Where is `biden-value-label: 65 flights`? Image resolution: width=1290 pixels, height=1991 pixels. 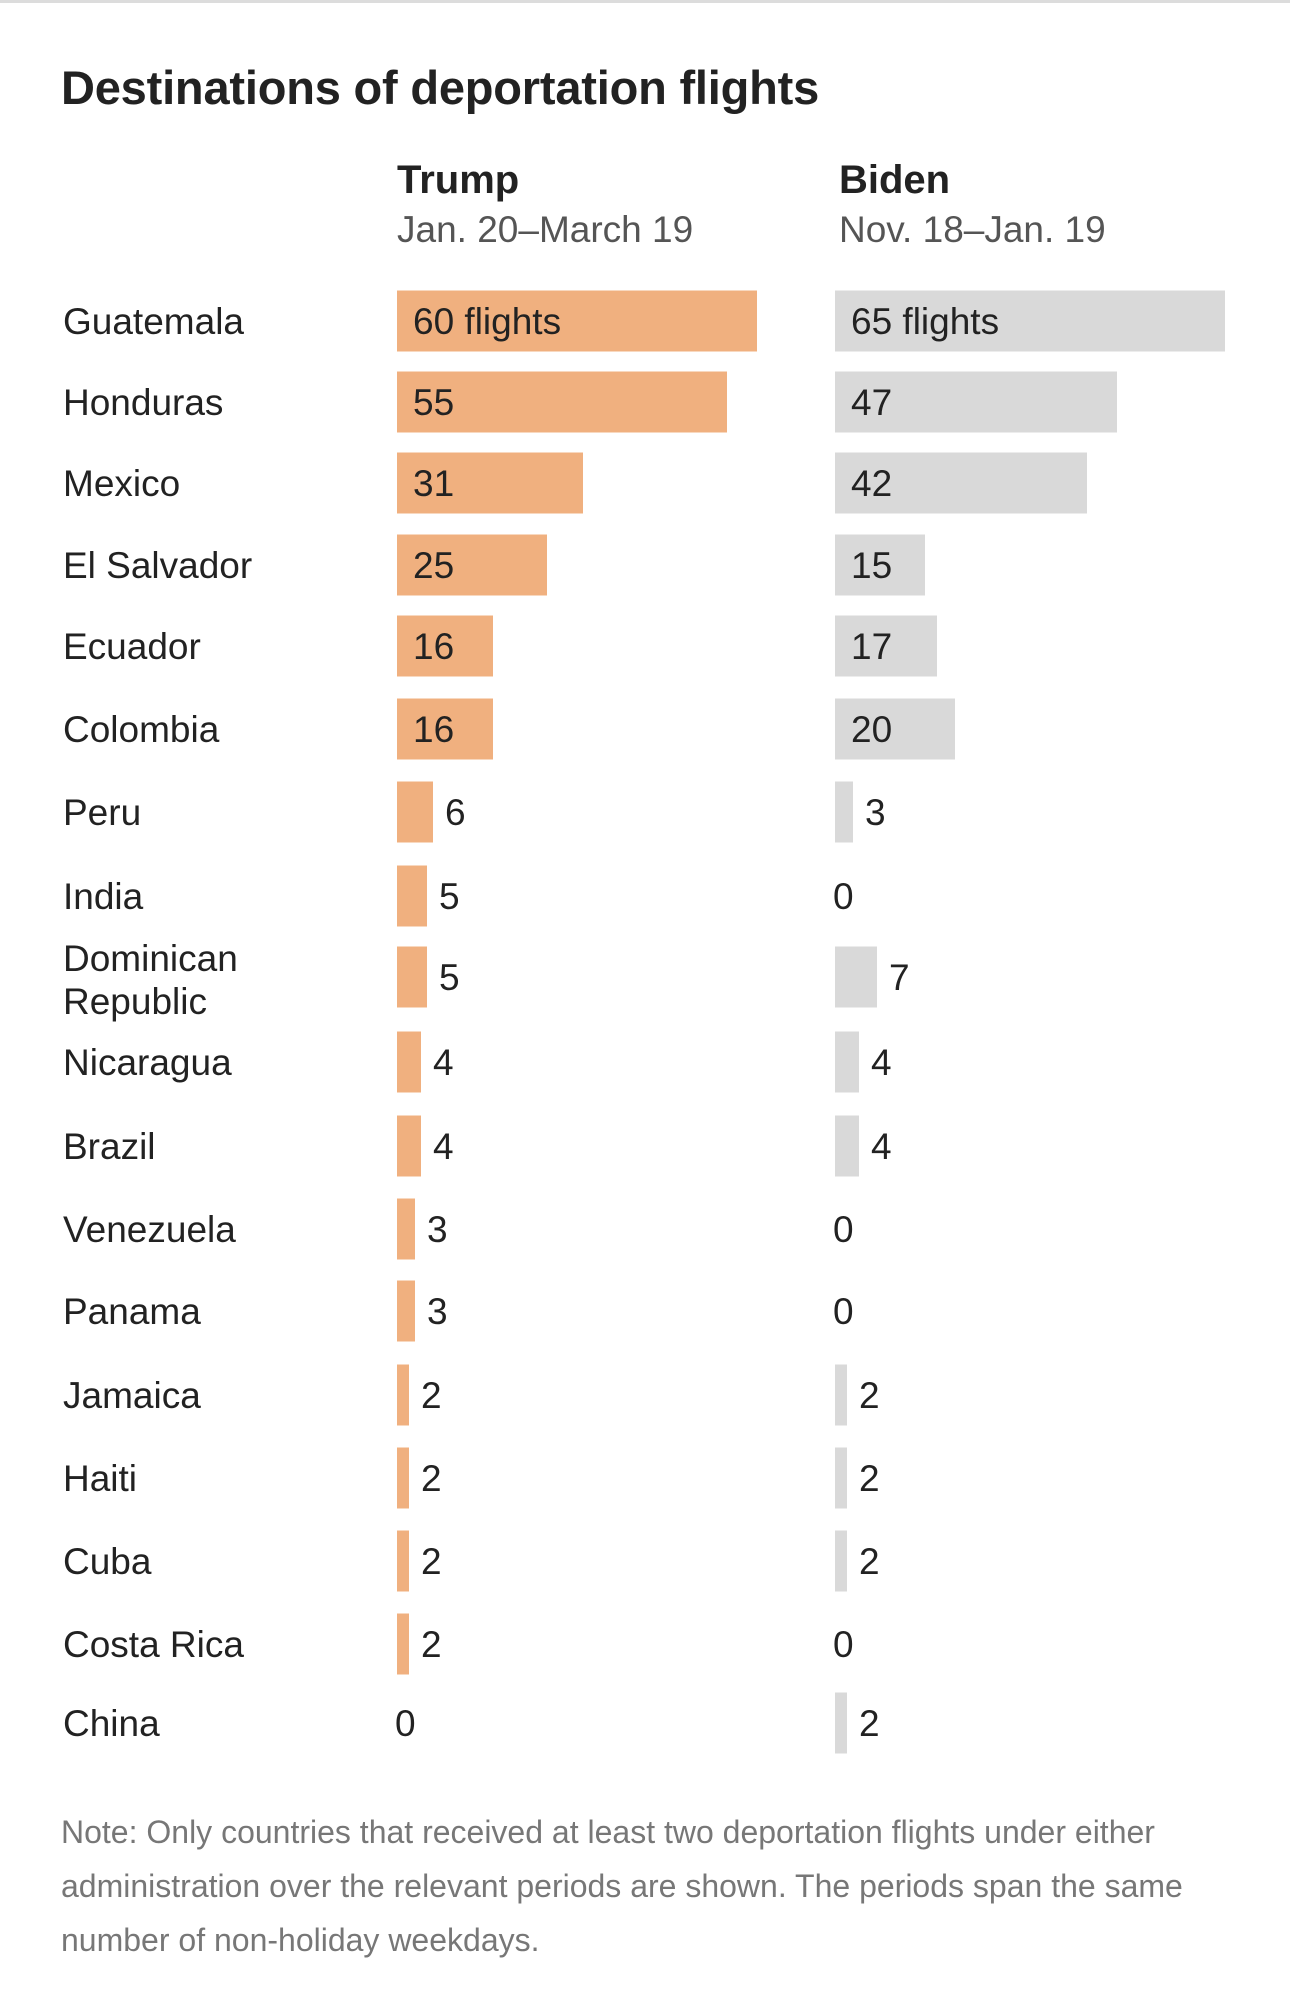 biden-value-label: 65 flights is located at coordinates (925, 321).